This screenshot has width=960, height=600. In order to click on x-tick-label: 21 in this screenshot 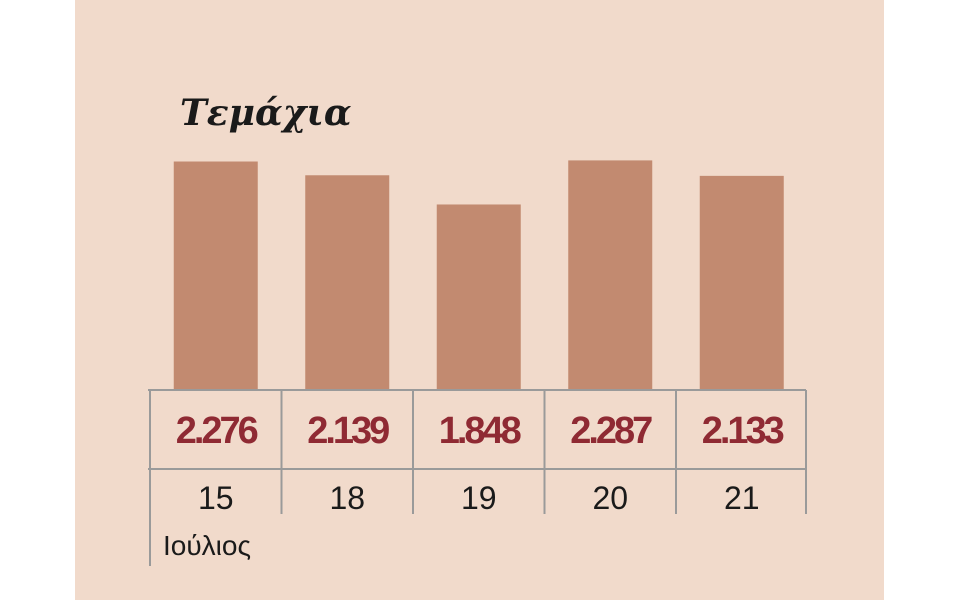, I will do `click(742, 498)`.